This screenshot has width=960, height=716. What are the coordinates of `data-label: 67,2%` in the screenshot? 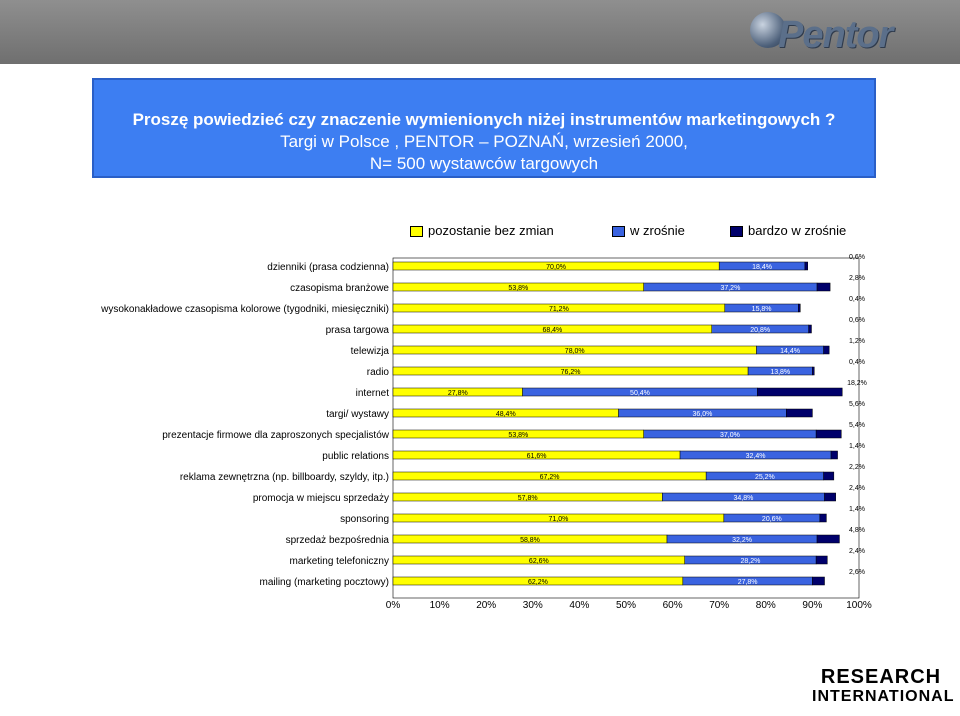 It's located at (550, 477).